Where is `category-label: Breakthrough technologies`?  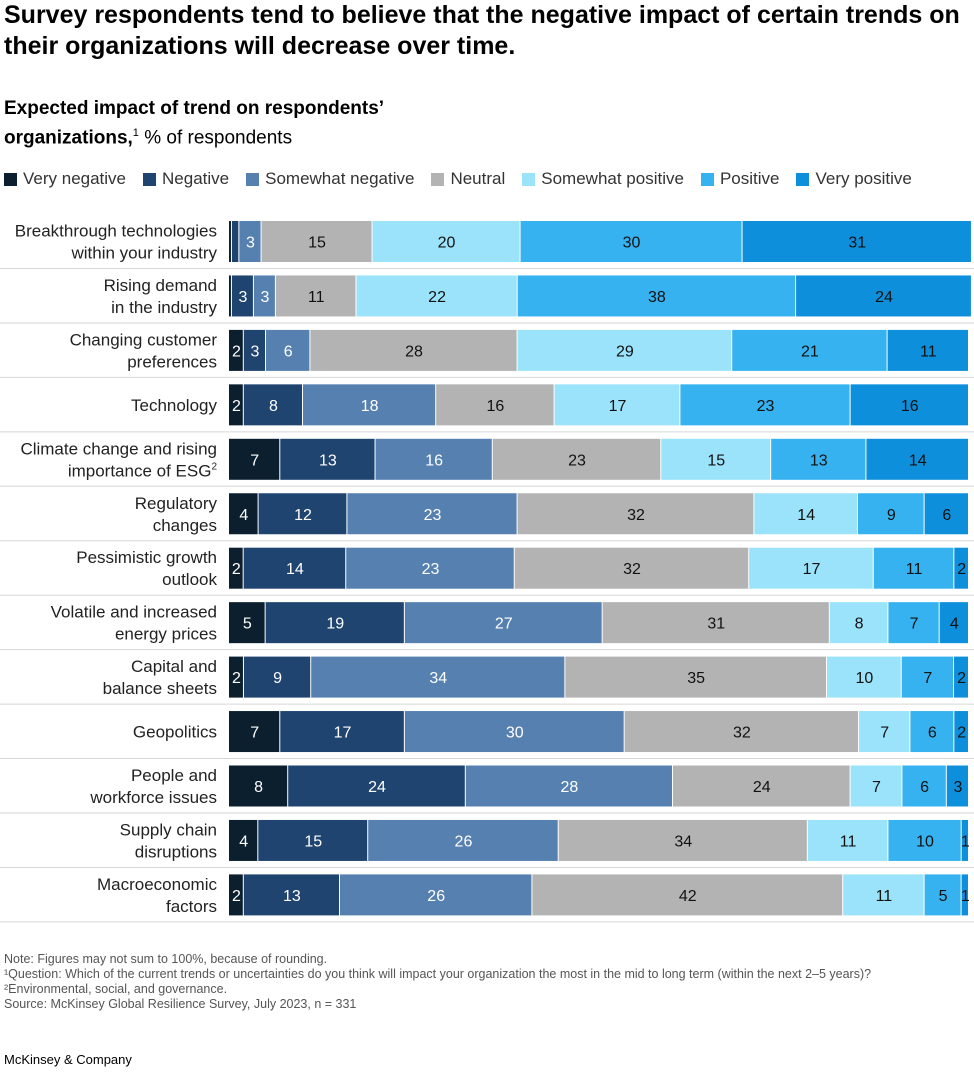 category-label: Breakthrough technologies is located at coordinates (116, 231).